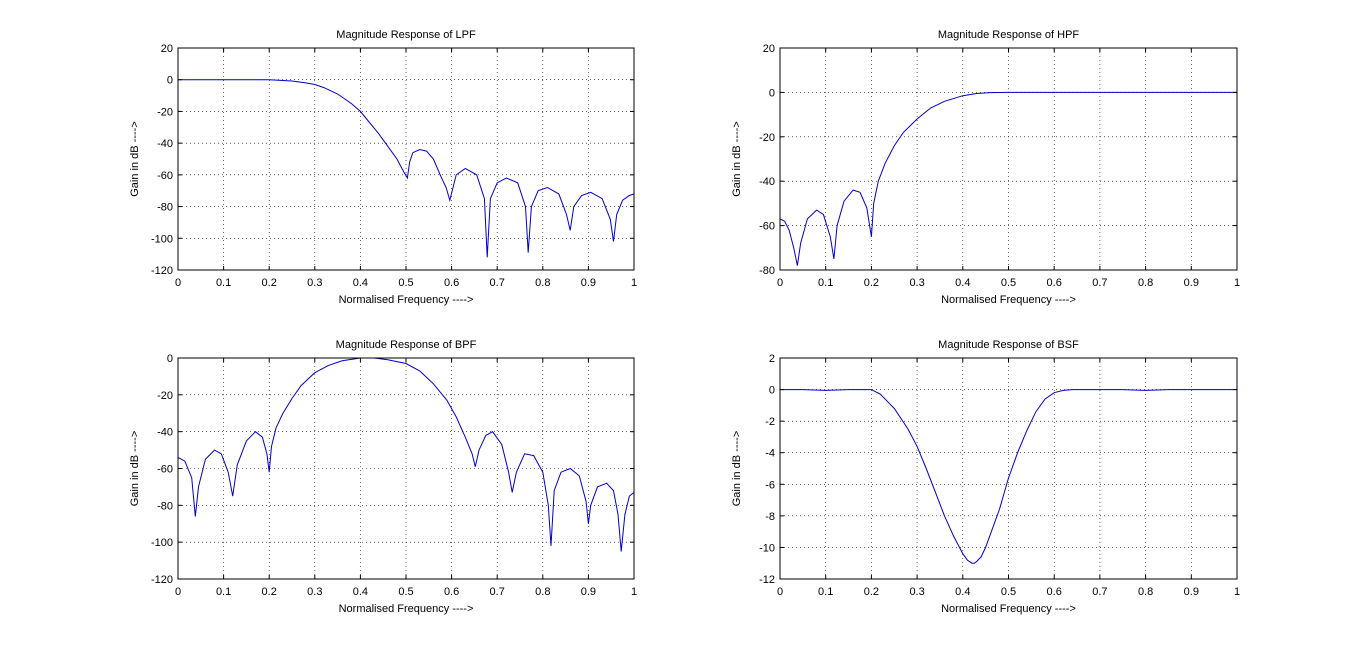 The image size is (1367, 652). Describe the element at coordinates (1009, 35) in the screenshot. I see `chart-title: Magnitude Response of HPF` at that location.